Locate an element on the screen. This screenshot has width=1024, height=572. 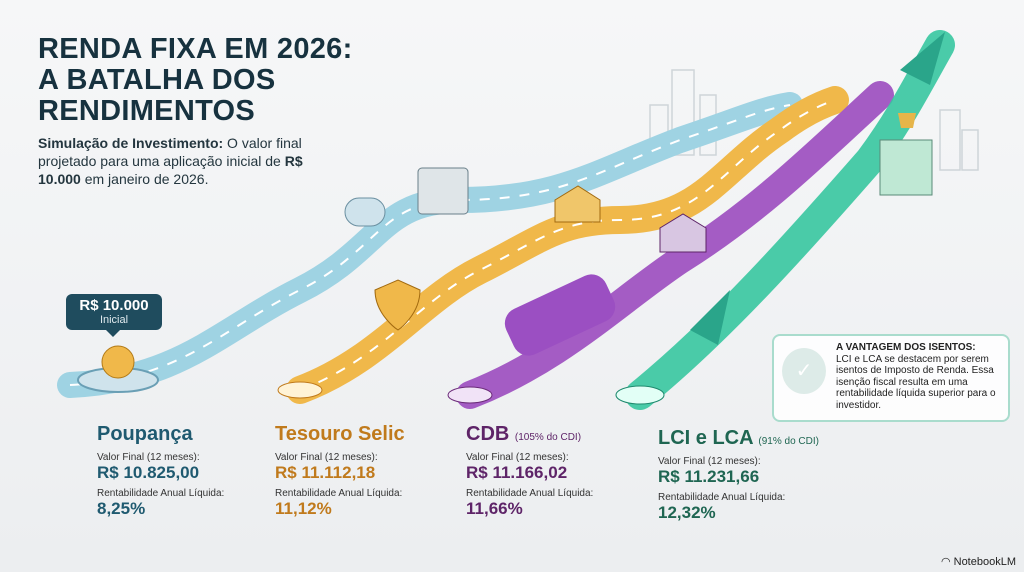
investment-note: (91% do CDI) is located at coordinates (788, 441).